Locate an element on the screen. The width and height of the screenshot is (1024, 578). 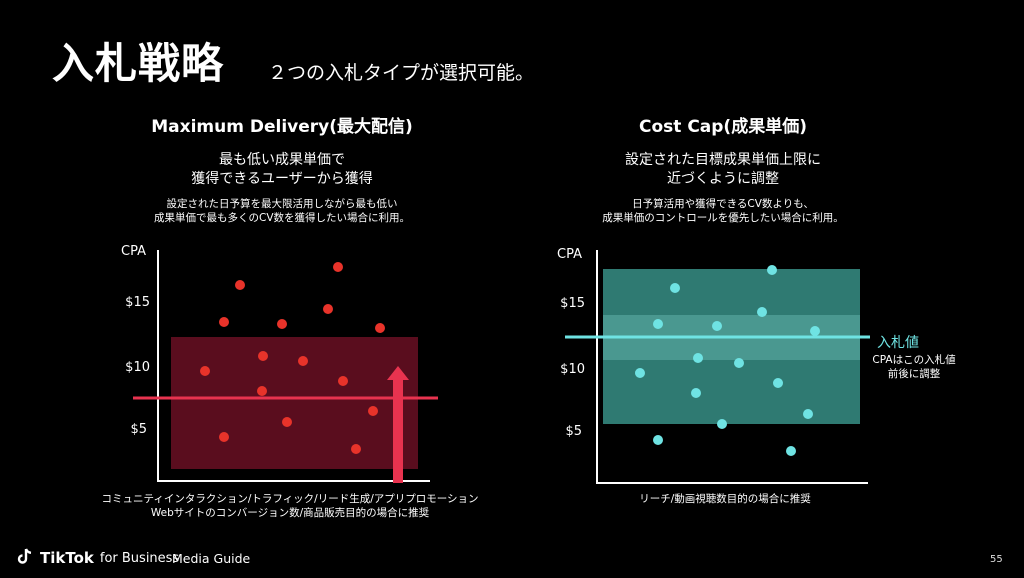
footer-brand: TikTok for Business is located at coordinates (98, 558).